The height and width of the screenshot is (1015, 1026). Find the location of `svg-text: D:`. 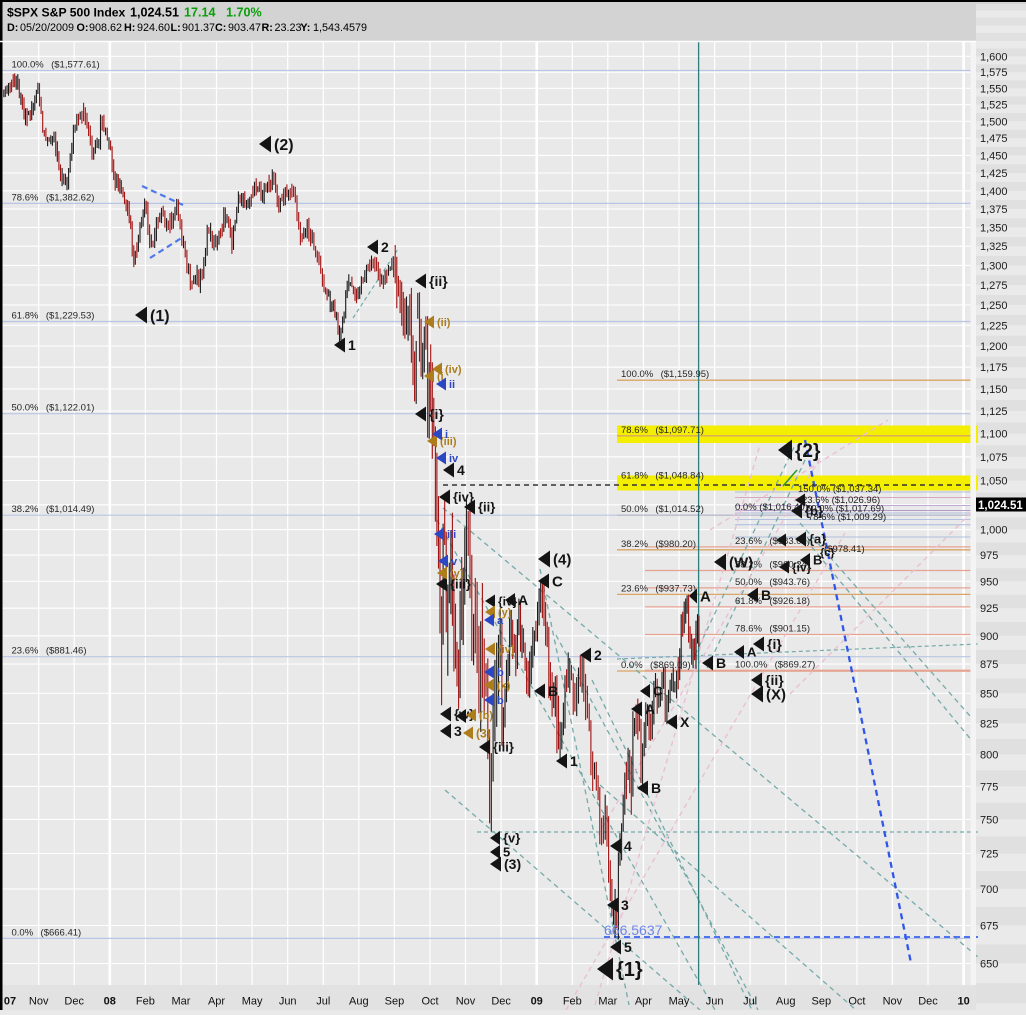

svg-text: D: is located at coordinates (12, 28).